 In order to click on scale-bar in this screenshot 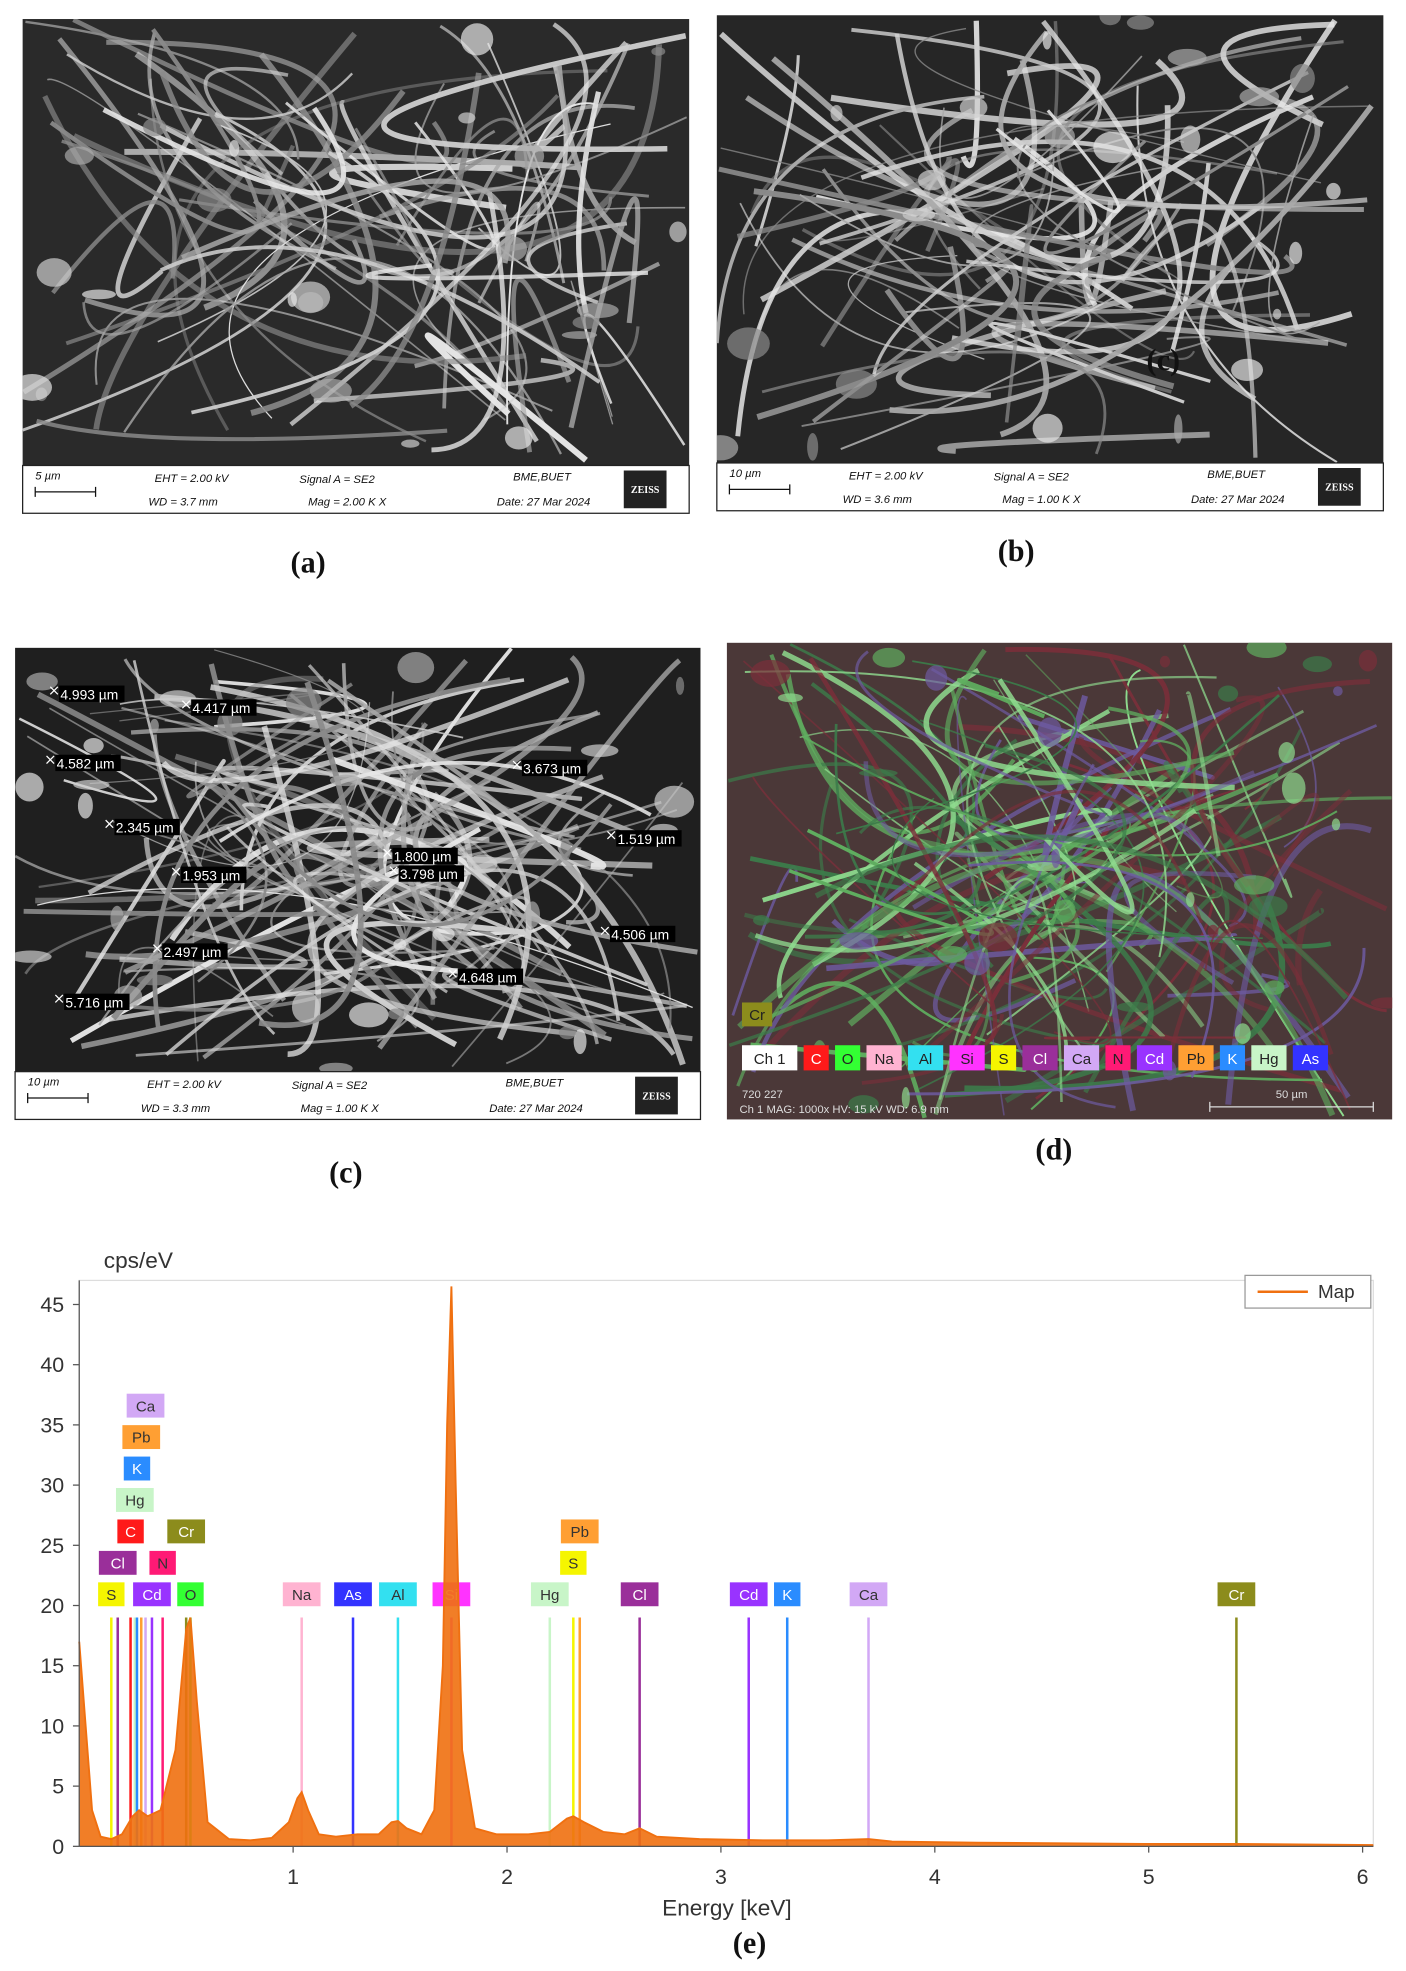, I will do `click(58, 1098)`.